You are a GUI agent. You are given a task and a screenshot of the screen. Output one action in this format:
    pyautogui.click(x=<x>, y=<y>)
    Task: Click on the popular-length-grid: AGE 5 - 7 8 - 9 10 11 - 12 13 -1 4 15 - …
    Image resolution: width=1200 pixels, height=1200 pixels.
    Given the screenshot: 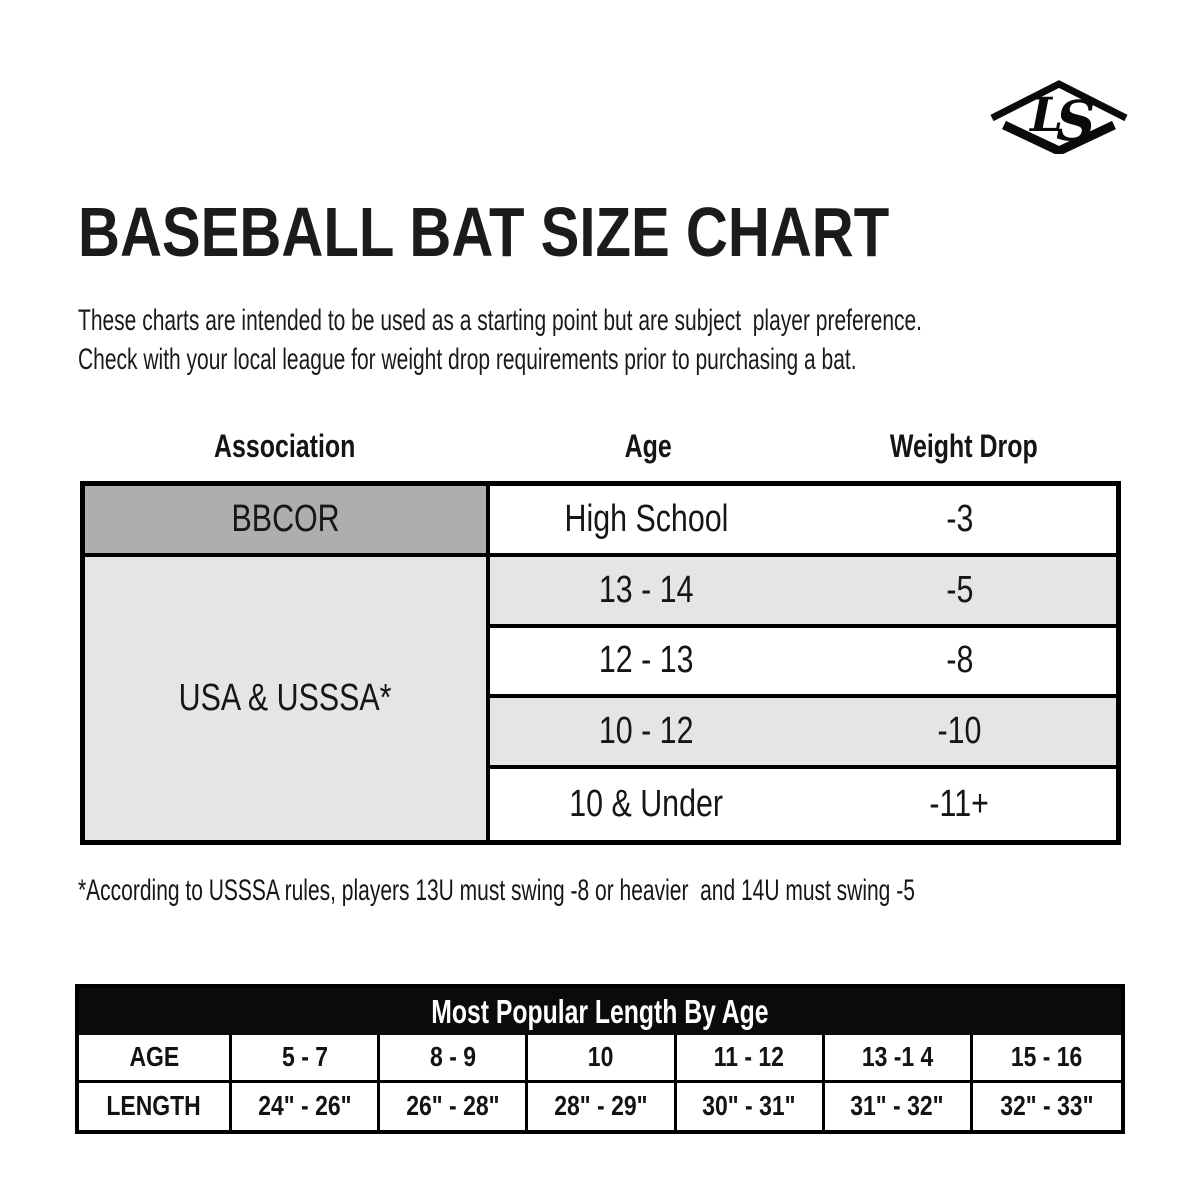 What is the action you would take?
    pyautogui.click(x=600, y=1082)
    